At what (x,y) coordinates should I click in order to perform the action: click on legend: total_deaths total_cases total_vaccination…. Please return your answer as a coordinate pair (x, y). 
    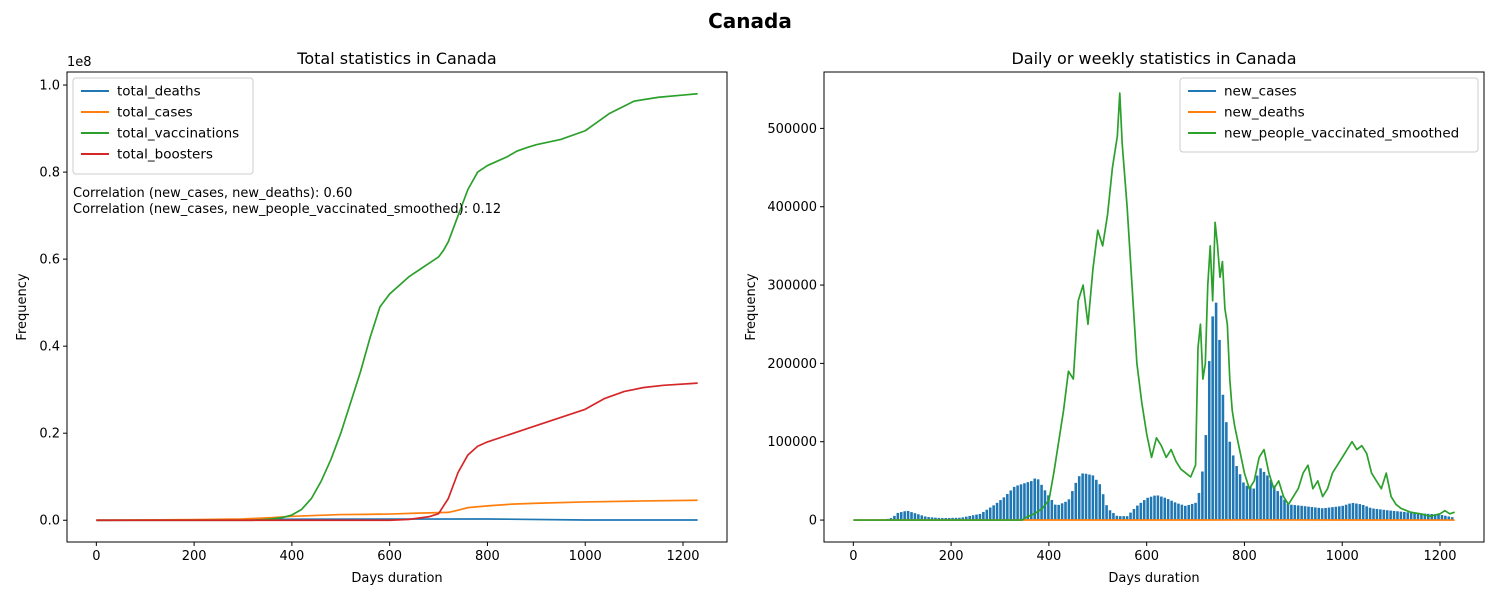
    Looking at the image, I should click on (163, 126).